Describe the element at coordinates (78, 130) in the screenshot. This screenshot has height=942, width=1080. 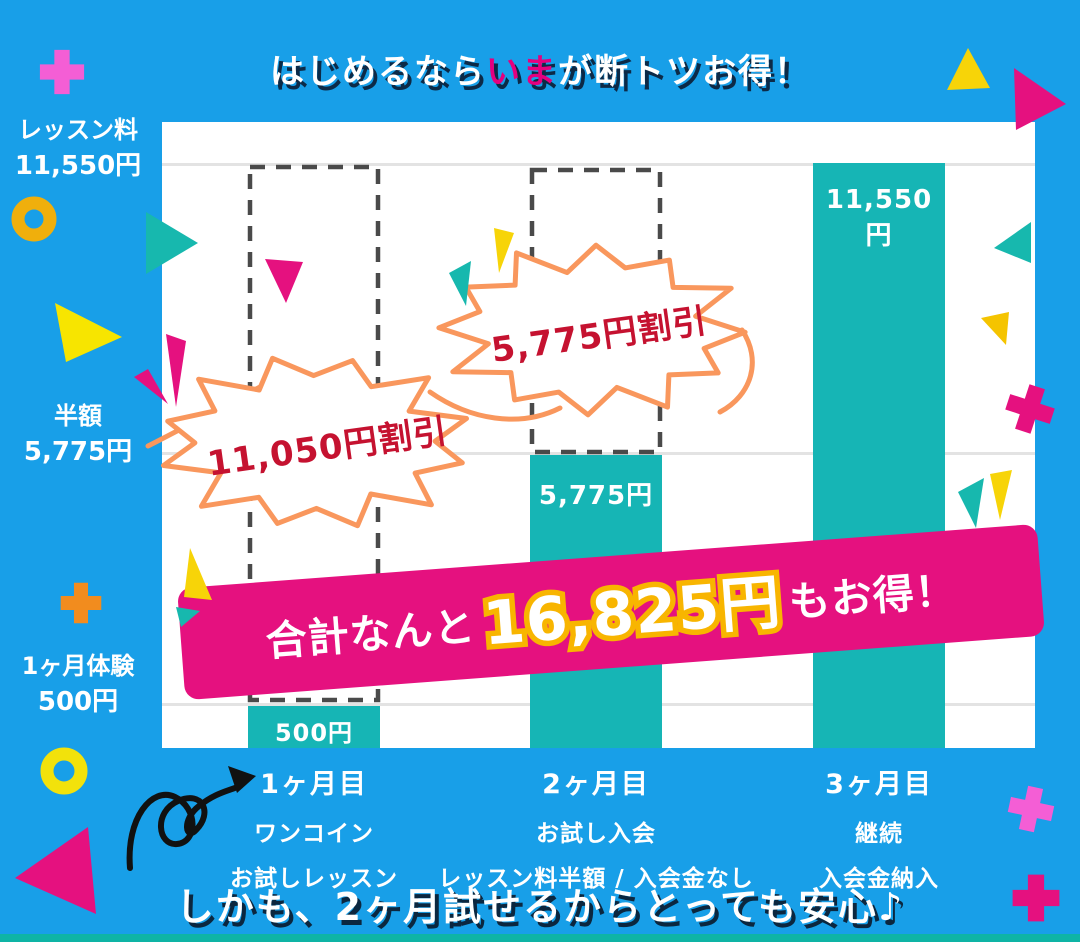
I see `y-label-line1: レッスン料` at that location.